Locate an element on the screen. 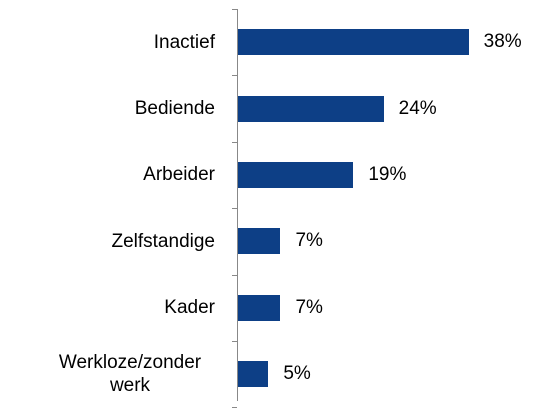  category-text: Kader is located at coordinates (189, 308).